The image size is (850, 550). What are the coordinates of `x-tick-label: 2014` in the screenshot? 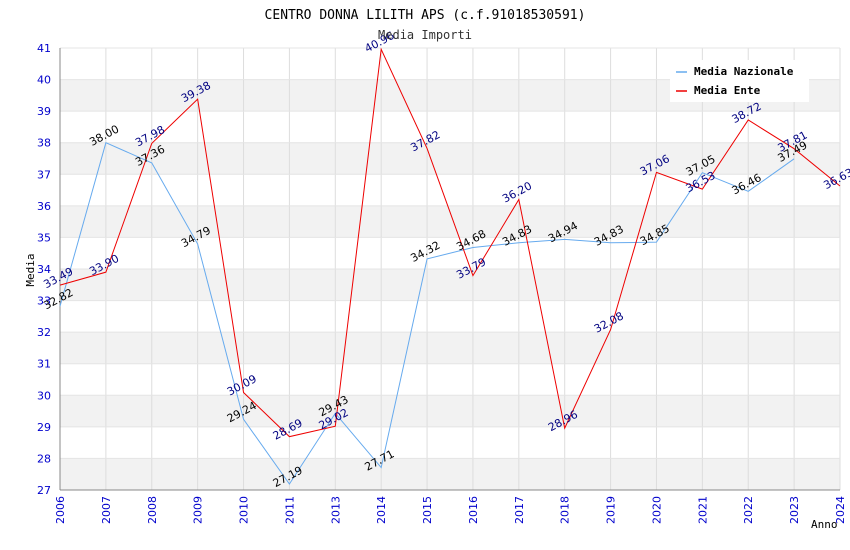 It's located at (381, 510).